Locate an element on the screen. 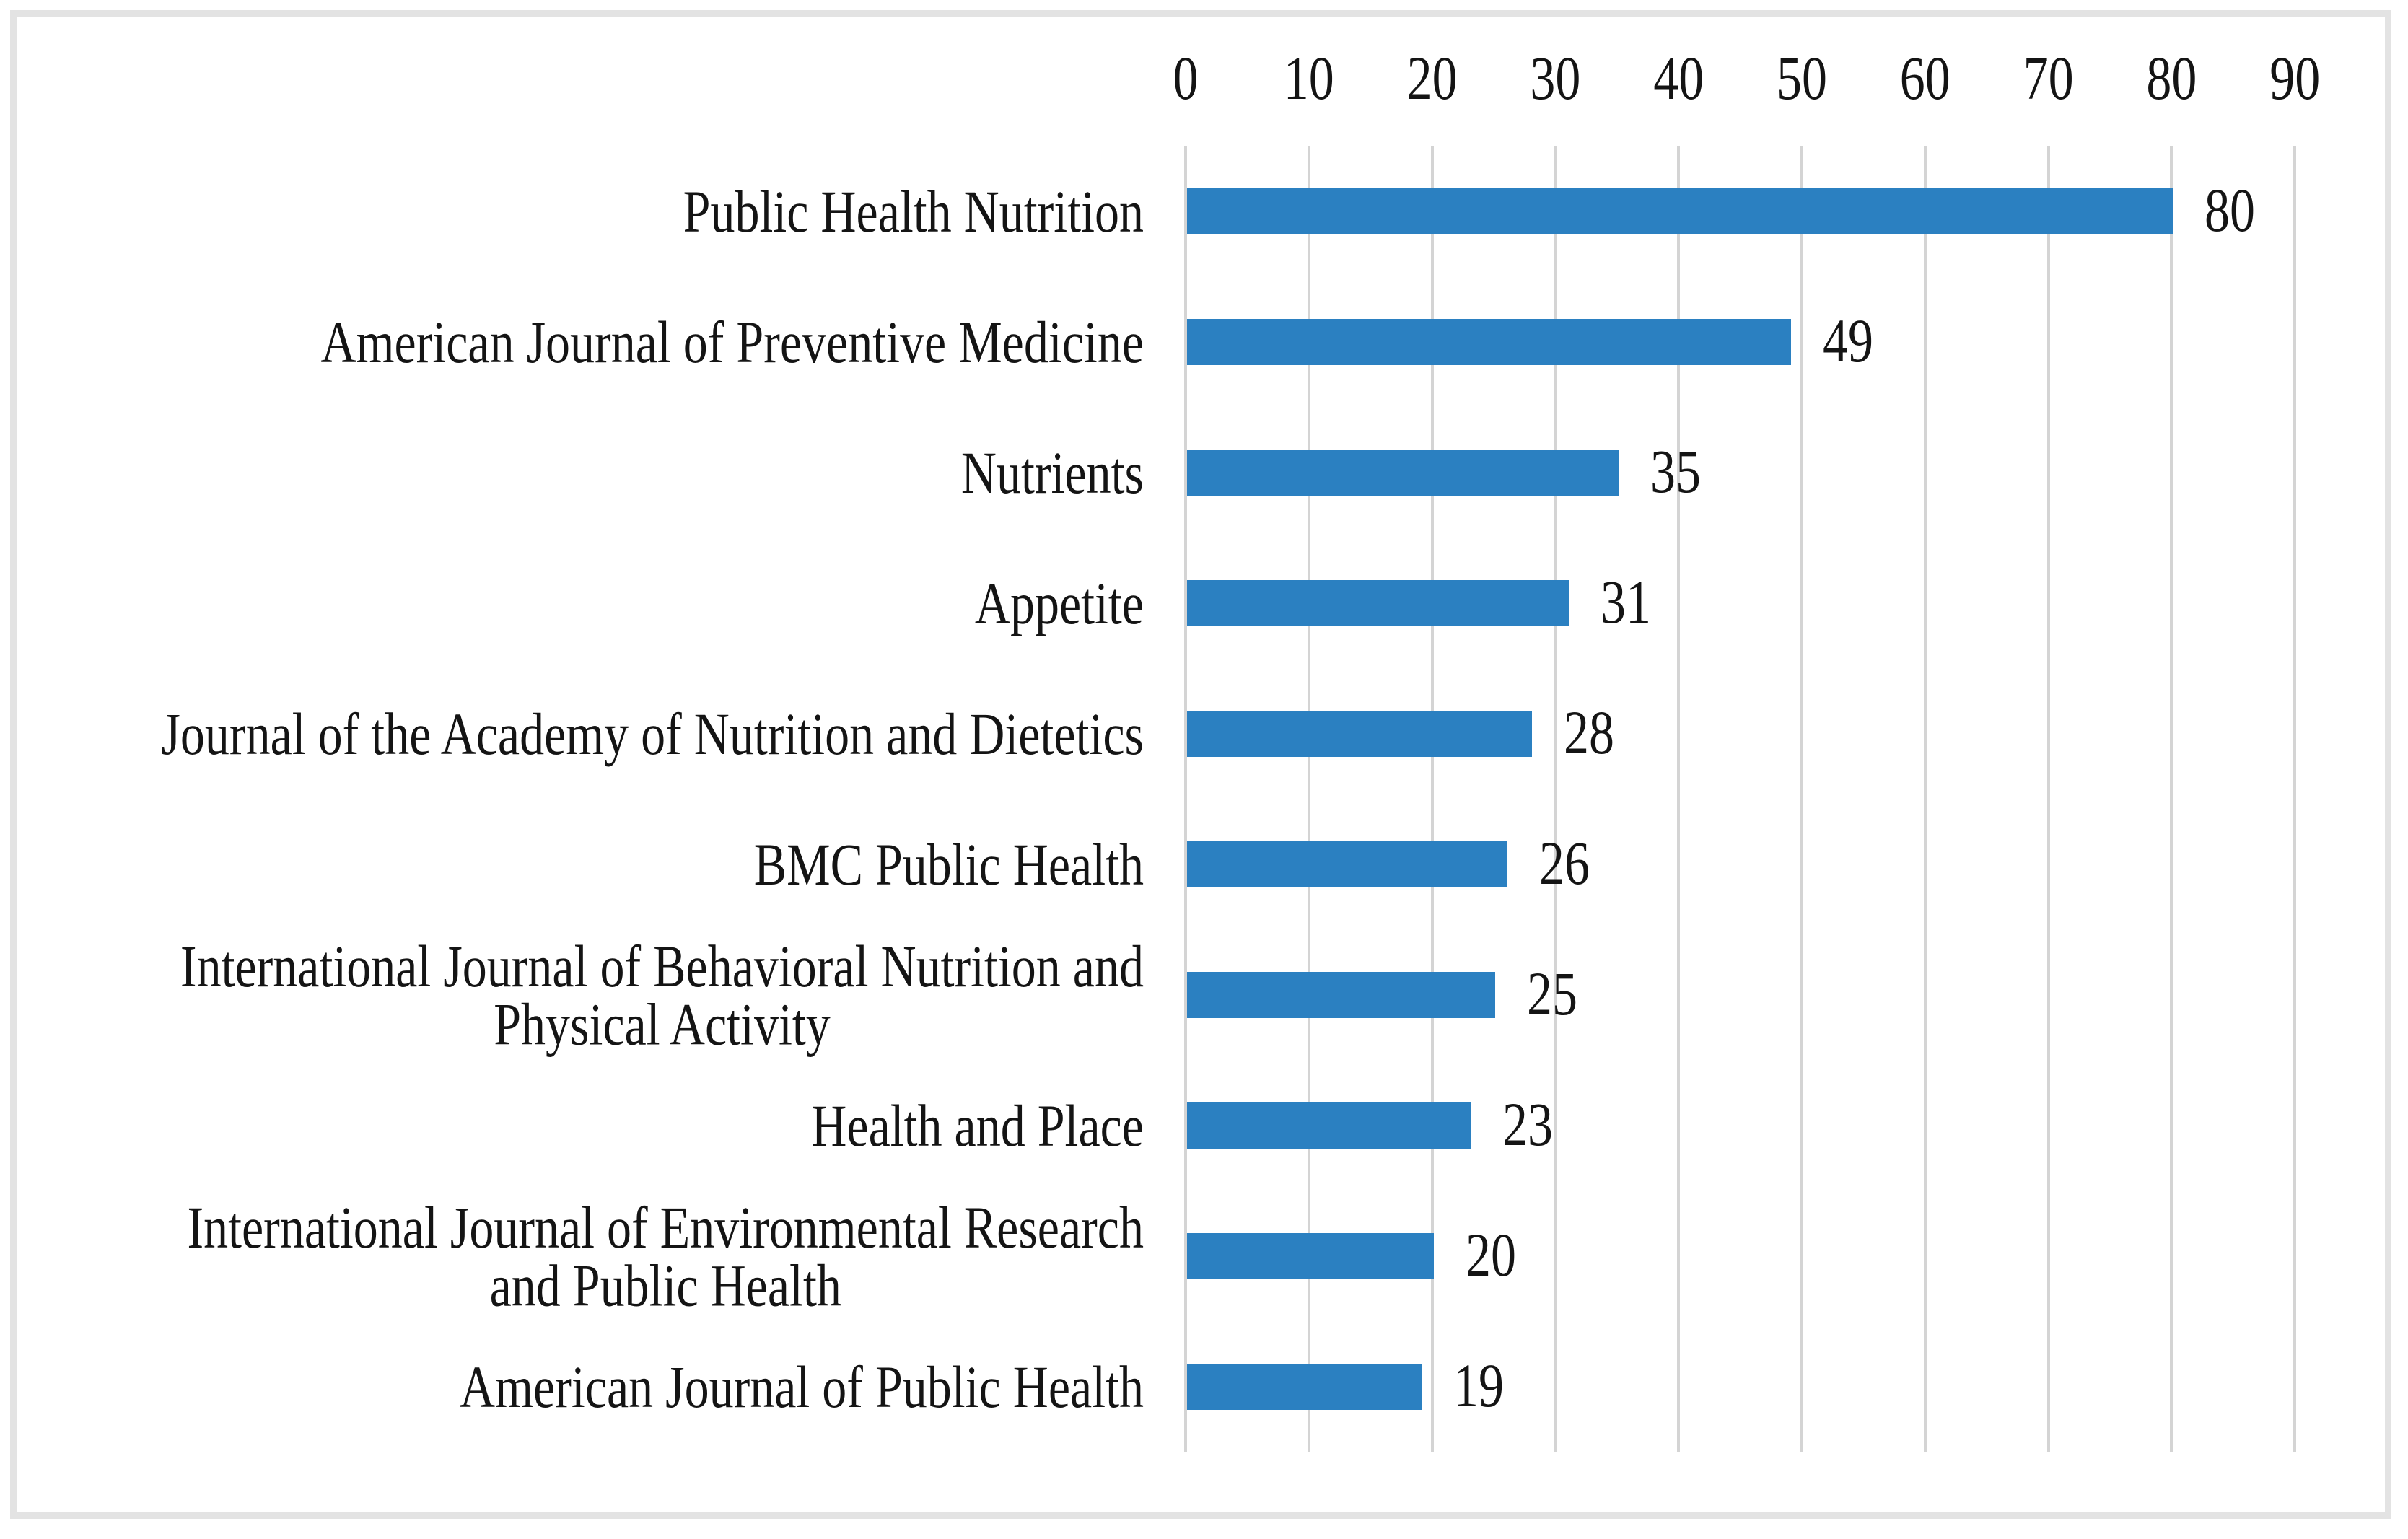  bar-value-label: 20 is located at coordinates (1491, 1256).